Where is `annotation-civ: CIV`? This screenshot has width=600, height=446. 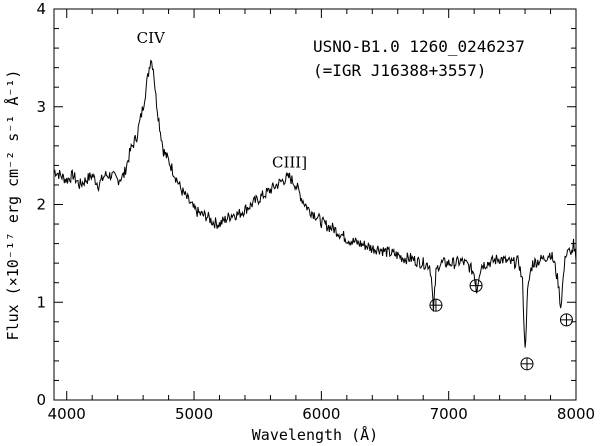 annotation-civ: CIV is located at coordinates (151, 38).